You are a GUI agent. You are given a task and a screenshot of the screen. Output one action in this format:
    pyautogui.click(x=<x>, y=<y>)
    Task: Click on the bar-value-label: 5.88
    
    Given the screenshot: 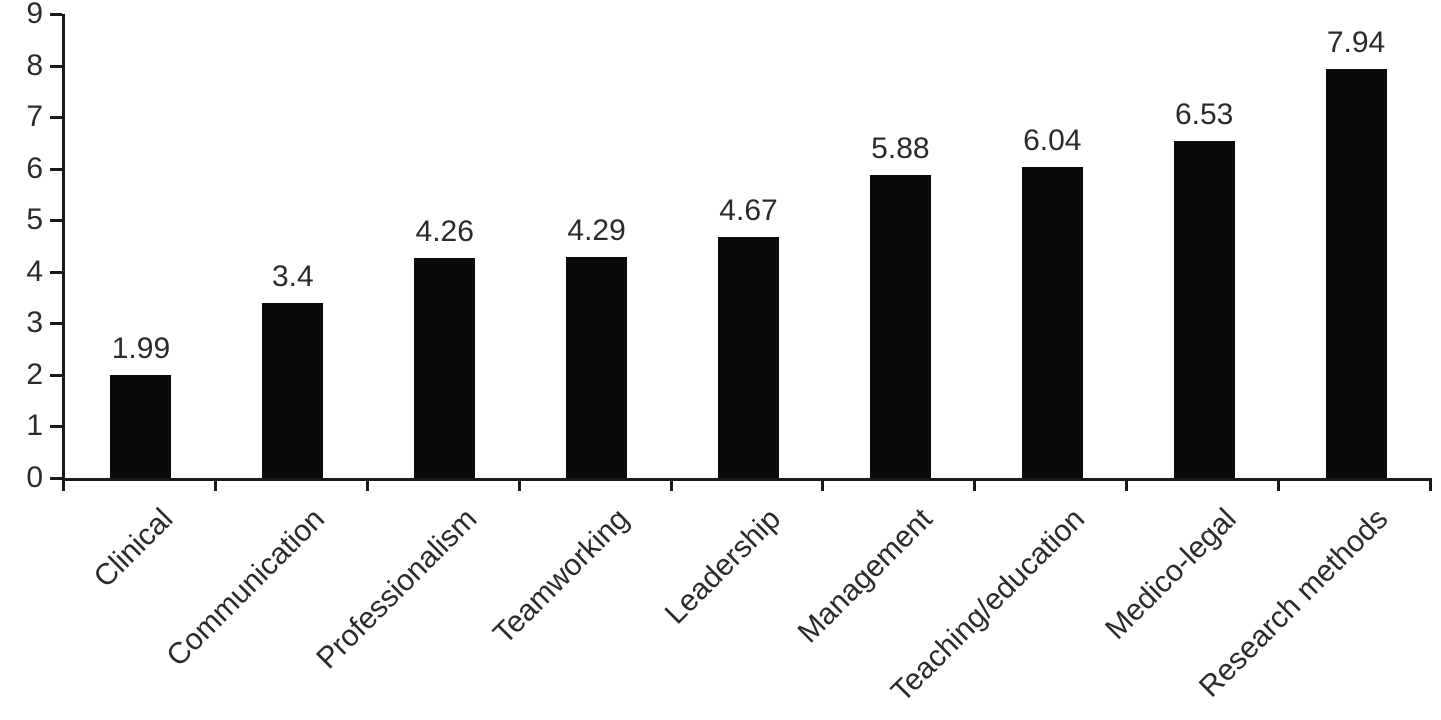 What is the action you would take?
    pyautogui.click(x=900, y=148)
    